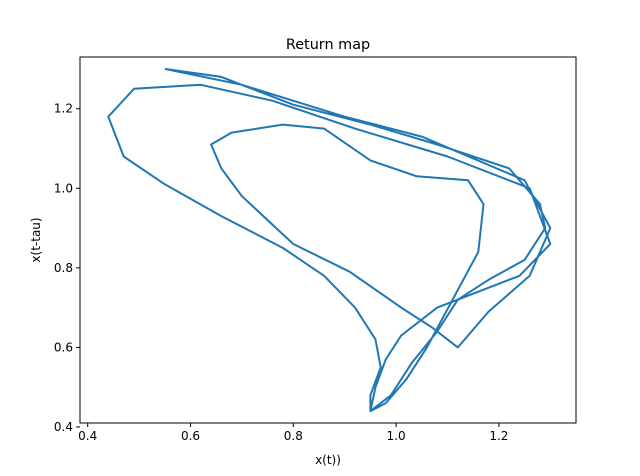 This screenshot has height=476, width=640. What do you see at coordinates (190, 436) in the screenshot?
I see `x-tick-label: 0.6` at bounding box center [190, 436].